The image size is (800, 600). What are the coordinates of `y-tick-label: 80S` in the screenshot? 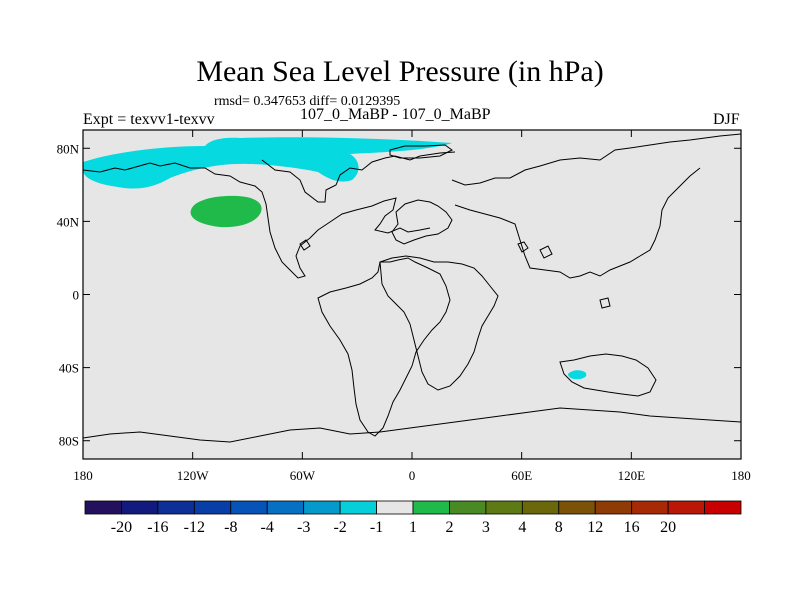 It's located at (69, 441).